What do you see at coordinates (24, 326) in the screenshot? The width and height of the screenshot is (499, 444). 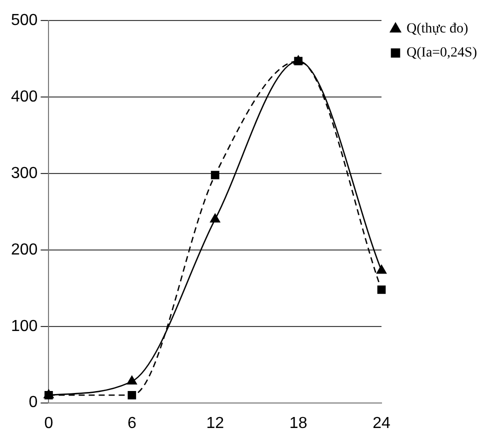 I see `y-tick-label: 100` at bounding box center [24, 326].